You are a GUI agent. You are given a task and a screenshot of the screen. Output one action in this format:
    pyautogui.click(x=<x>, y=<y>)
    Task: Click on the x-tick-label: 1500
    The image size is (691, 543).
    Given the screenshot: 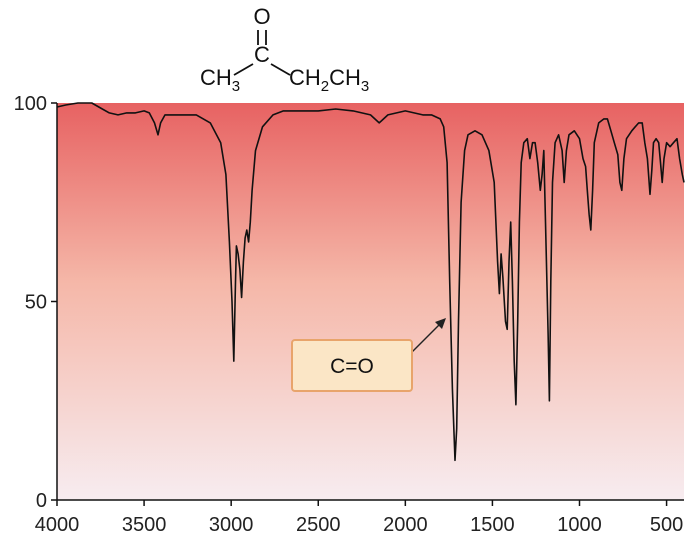 What is the action you would take?
    pyautogui.click(x=492, y=525)
    